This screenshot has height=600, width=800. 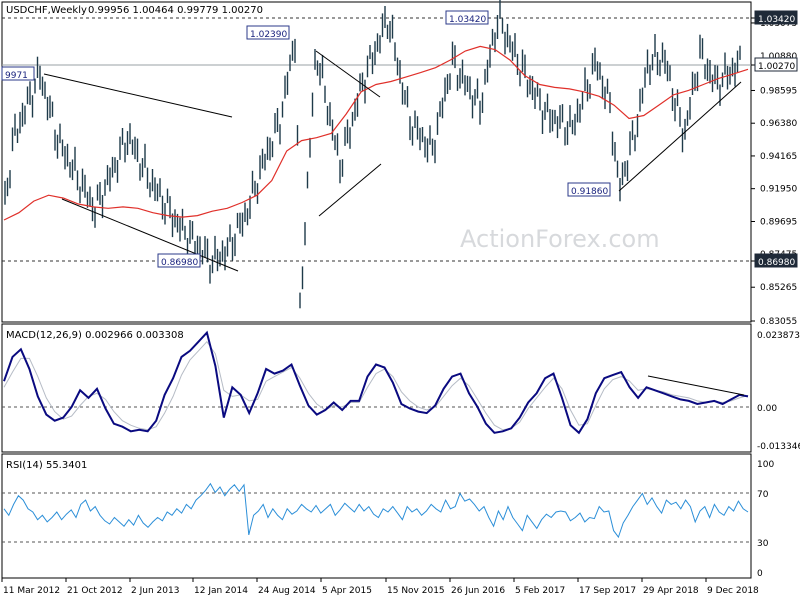 What do you see at coordinates (778, 288) in the screenshot?
I see `price-axis-tick-label: 0.85265` at bounding box center [778, 288].